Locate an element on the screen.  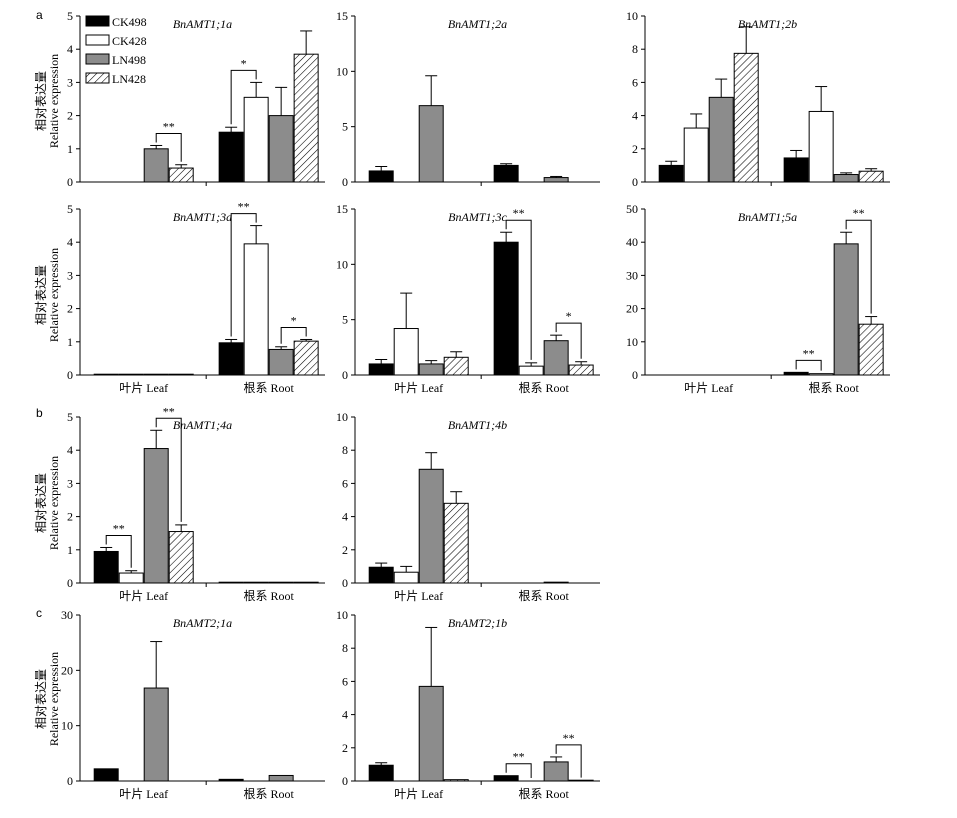
chart-title: BnAMT1;4b is located at coordinates (477, 425).